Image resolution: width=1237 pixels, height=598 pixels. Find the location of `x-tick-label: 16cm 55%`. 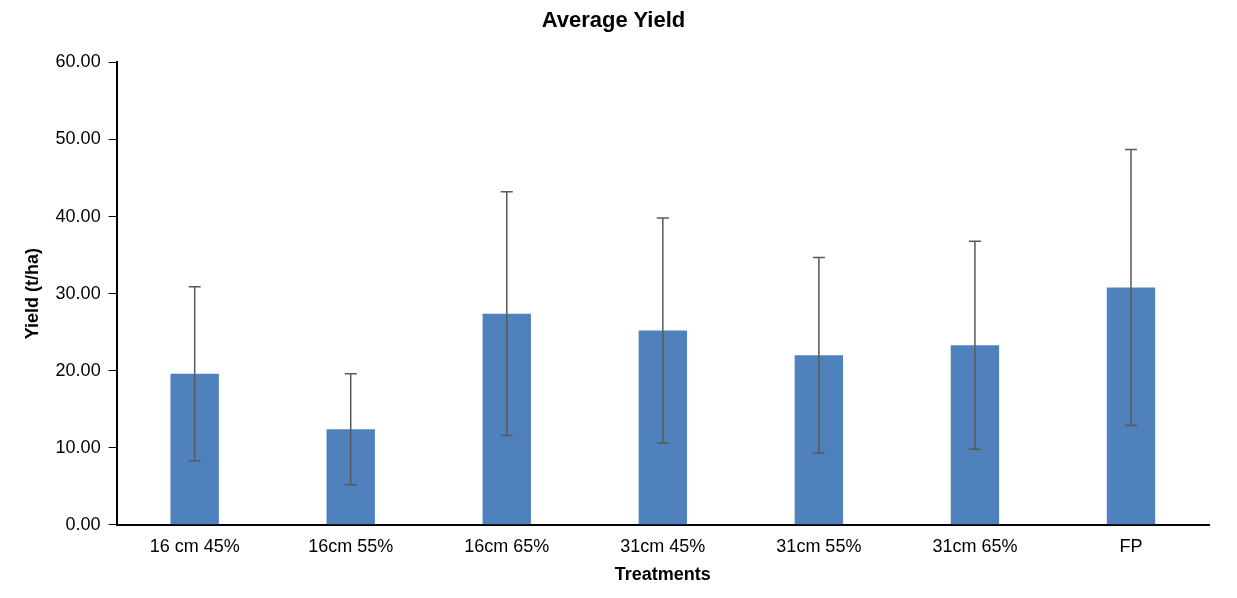

x-tick-label: 16cm 55% is located at coordinates (351, 545).